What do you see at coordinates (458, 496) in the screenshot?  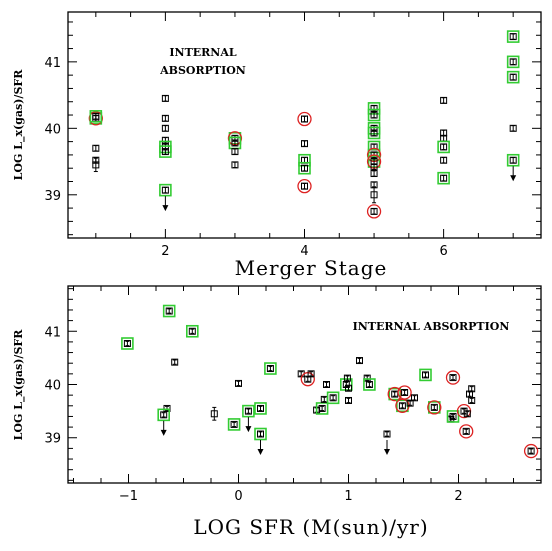 I see `x-tick-label: 2` at bounding box center [458, 496].